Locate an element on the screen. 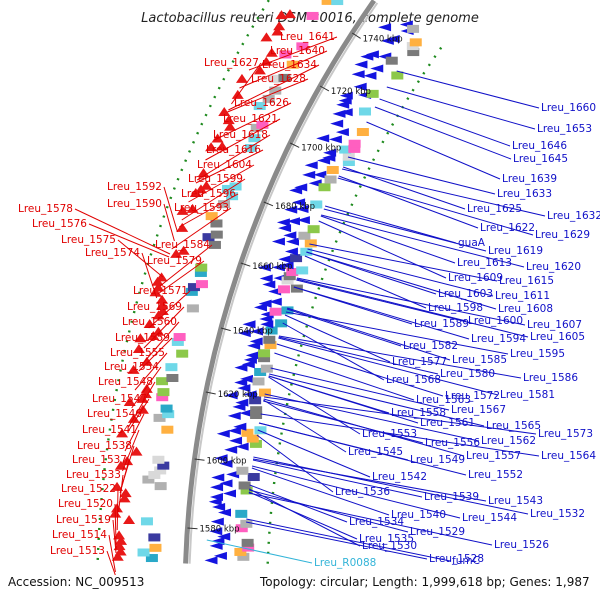 The height and width of the screenshot is (600, 600). gene-label-right: Lreu_1564 is located at coordinates (568, 456).